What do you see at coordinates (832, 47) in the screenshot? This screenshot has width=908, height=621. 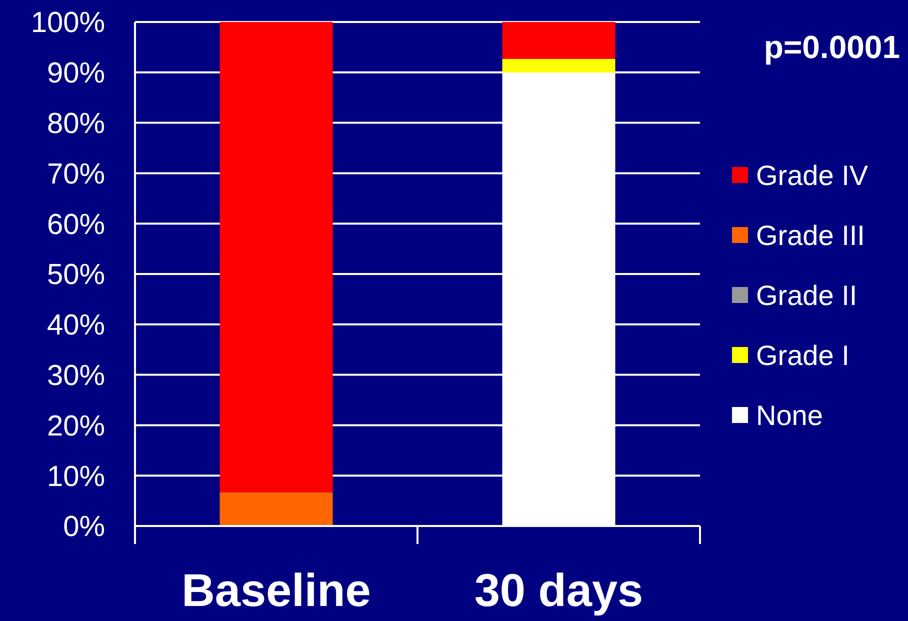 I see `text: p=0.0001` at bounding box center [832, 47].